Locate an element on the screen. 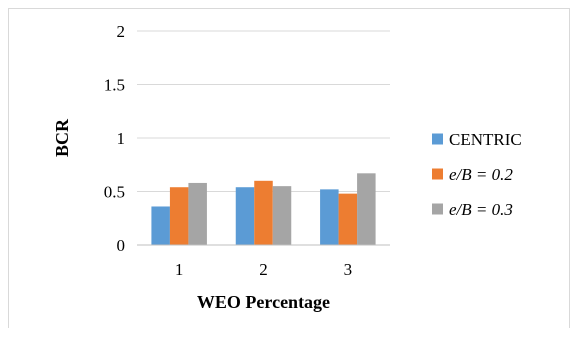 The image size is (580, 337). y-tick-label: 0 is located at coordinates (121, 245).